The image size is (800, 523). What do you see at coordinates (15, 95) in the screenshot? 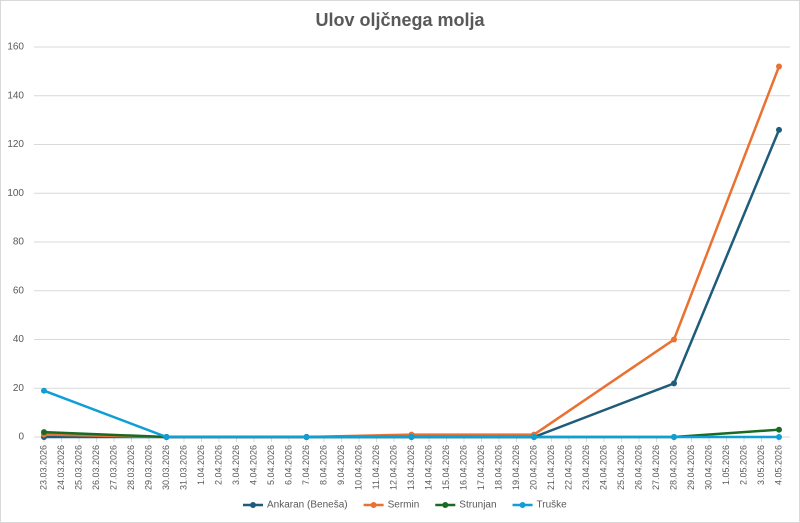
I see `y-tick-label: 140` at bounding box center [15, 95].